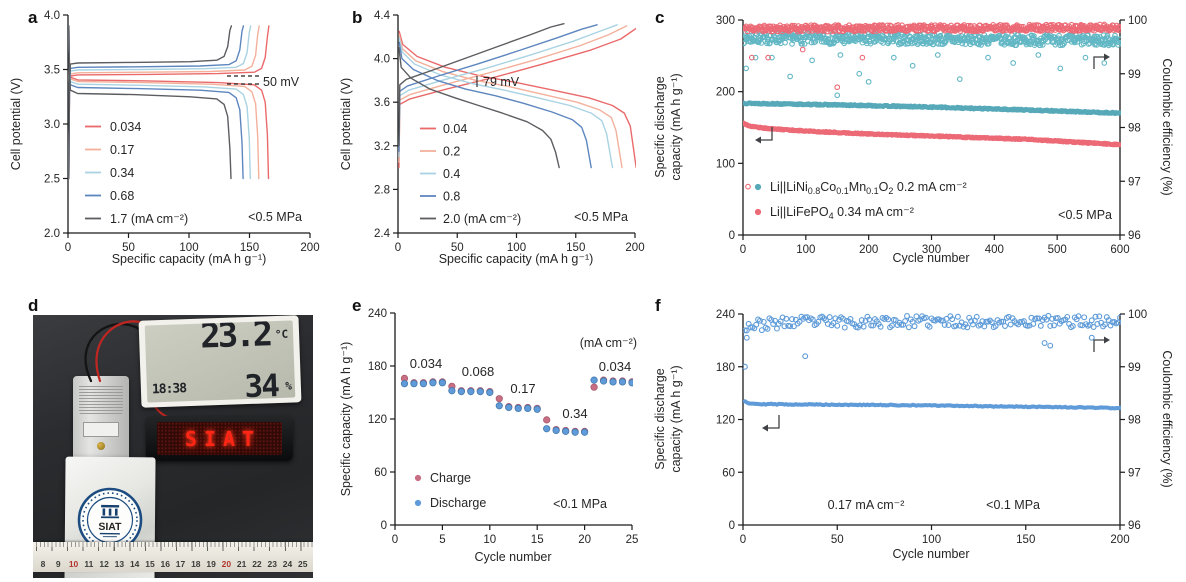 This screenshot has width=1186, height=582. I want to click on svg-text: 3.6, so click(382, 103).